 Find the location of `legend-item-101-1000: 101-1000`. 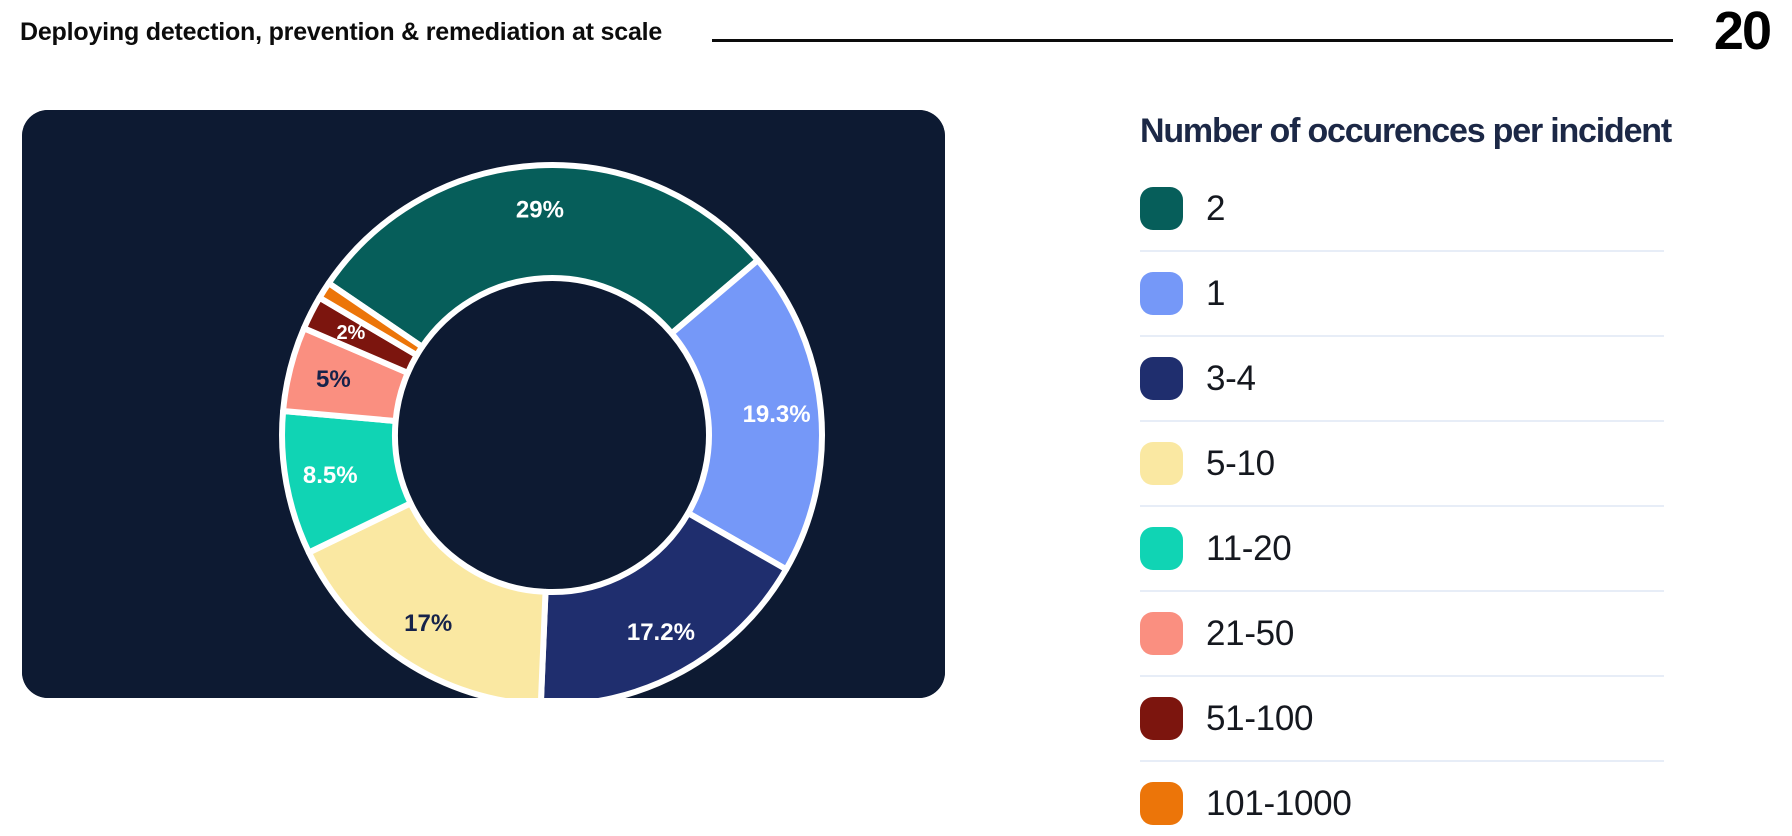

legend-item-101-1000: 101-1000 is located at coordinates (1402, 799).